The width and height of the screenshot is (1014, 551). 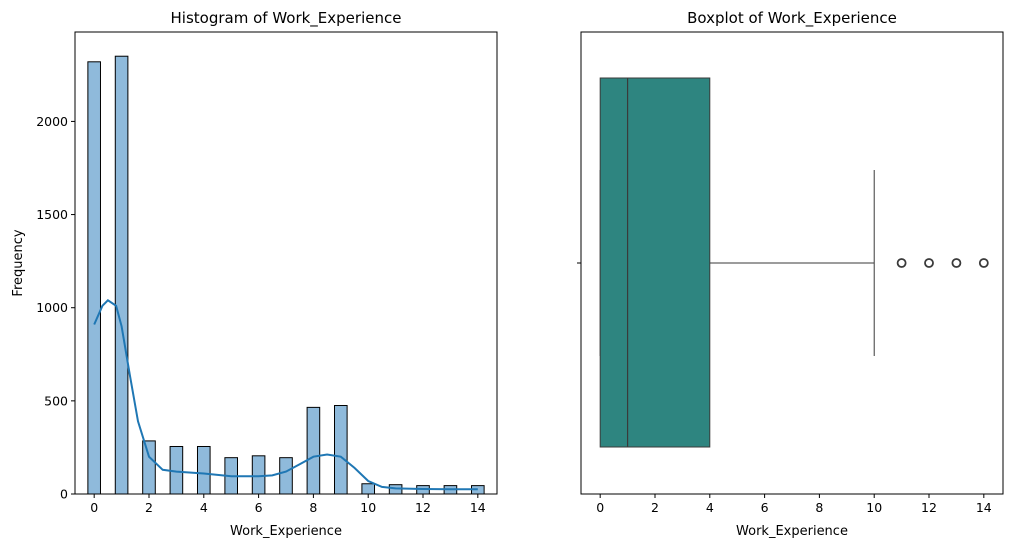 I want to click on histogram-x-tick-label: 4, so click(x=204, y=507).